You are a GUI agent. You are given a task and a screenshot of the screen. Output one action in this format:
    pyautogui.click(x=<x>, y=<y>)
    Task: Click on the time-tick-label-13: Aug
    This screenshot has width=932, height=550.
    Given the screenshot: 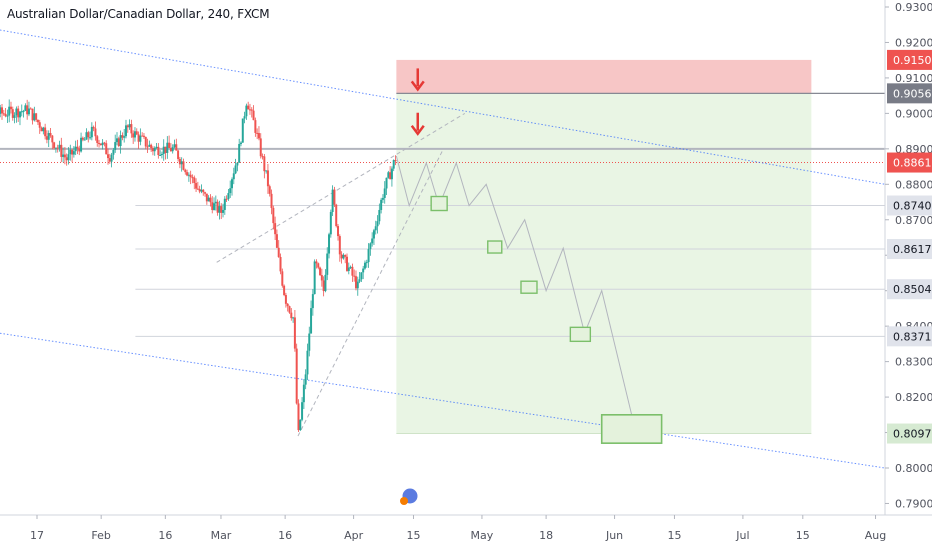 What is the action you would take?
    pyautogui.click(x=875, y=535)
    